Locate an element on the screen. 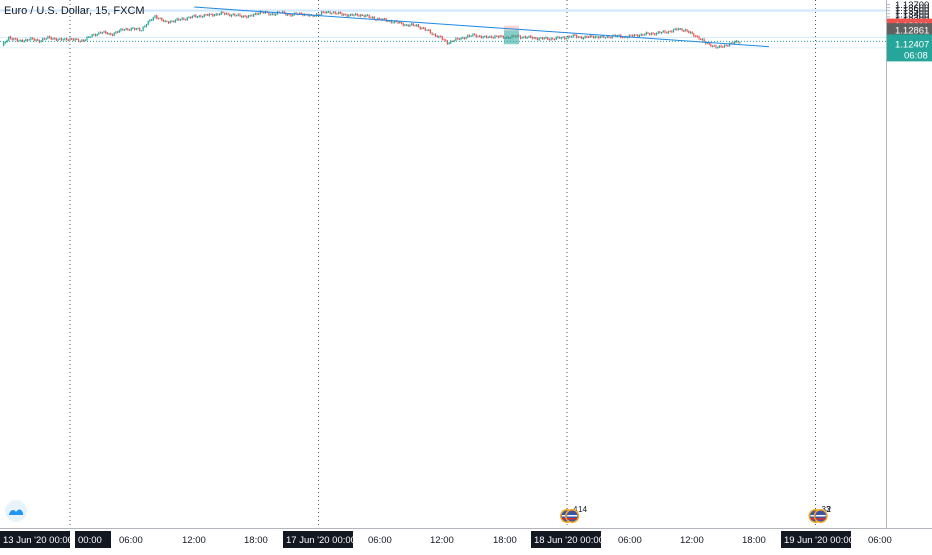  countdown-box is located at coordinates (909, 55).